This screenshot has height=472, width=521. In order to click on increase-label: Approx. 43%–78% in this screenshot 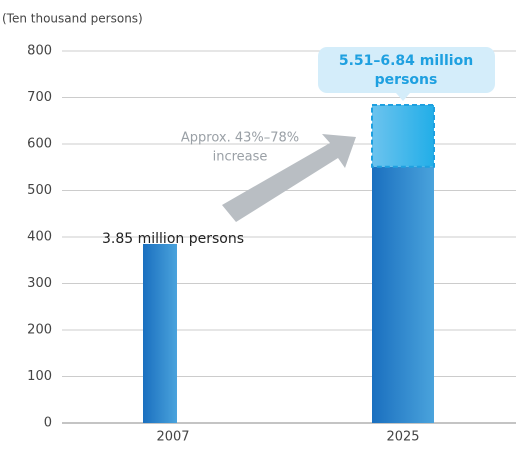, I will do `click(240, 138)`.